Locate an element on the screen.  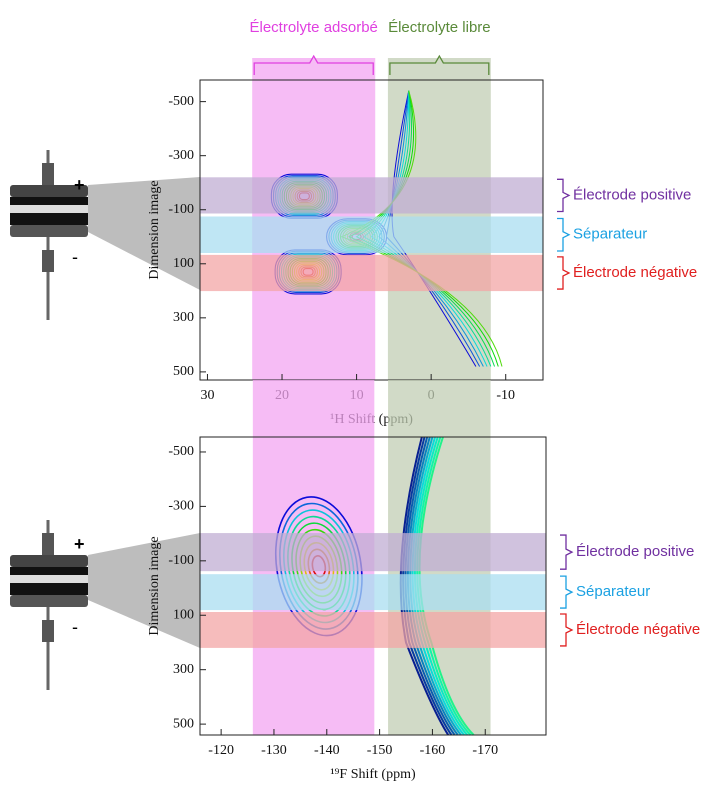
x-tick-label: -160 is located at coordinates (433, 750).